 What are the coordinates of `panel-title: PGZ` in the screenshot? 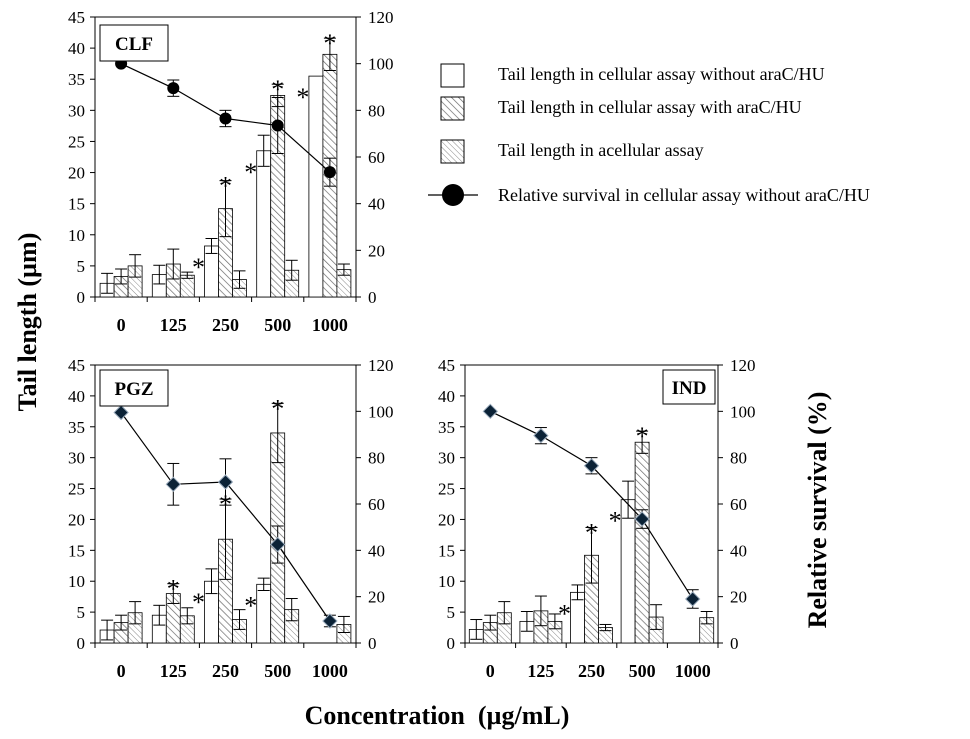 It's located at (133, 389).